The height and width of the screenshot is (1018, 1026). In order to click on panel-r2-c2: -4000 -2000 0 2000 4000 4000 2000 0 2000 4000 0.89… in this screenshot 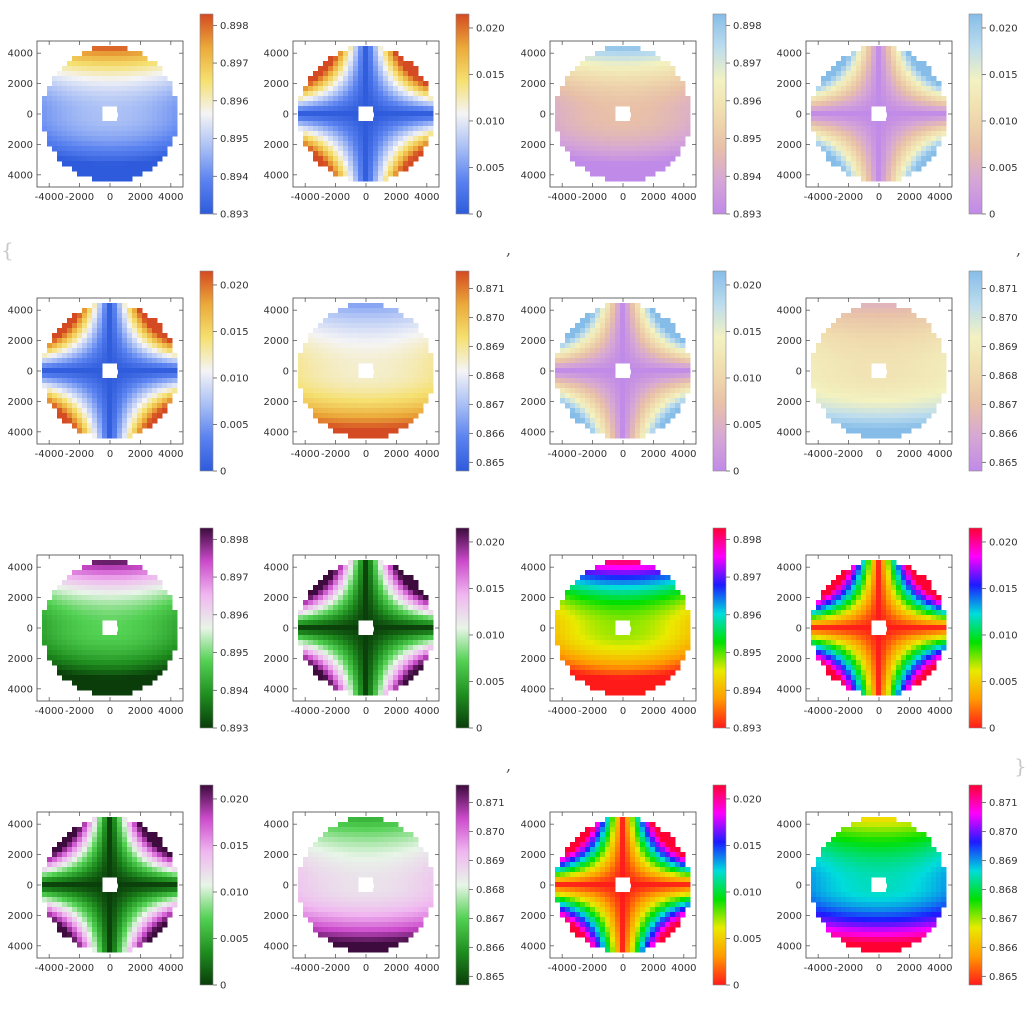, I will do `click(641, 631)`.